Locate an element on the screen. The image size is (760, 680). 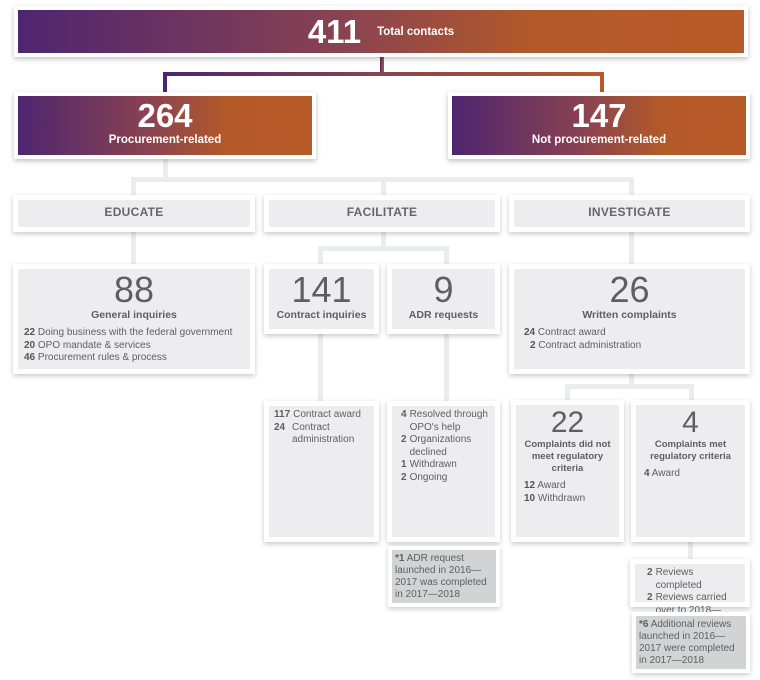
list-item: 24 Contract administration is located at coordinates (321, 434).